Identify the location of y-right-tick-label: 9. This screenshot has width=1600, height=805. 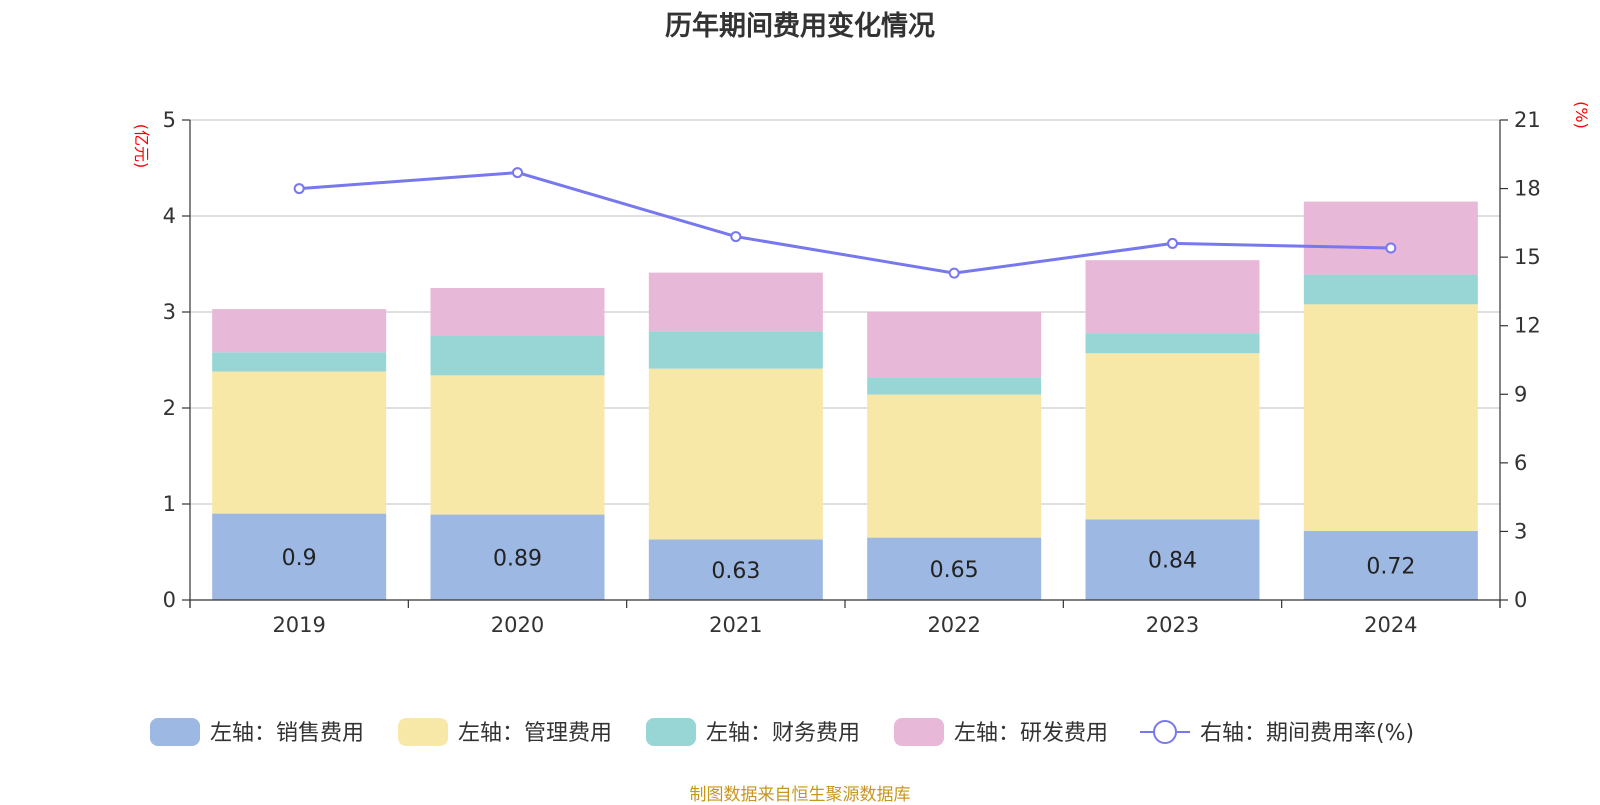
(1520, 394).